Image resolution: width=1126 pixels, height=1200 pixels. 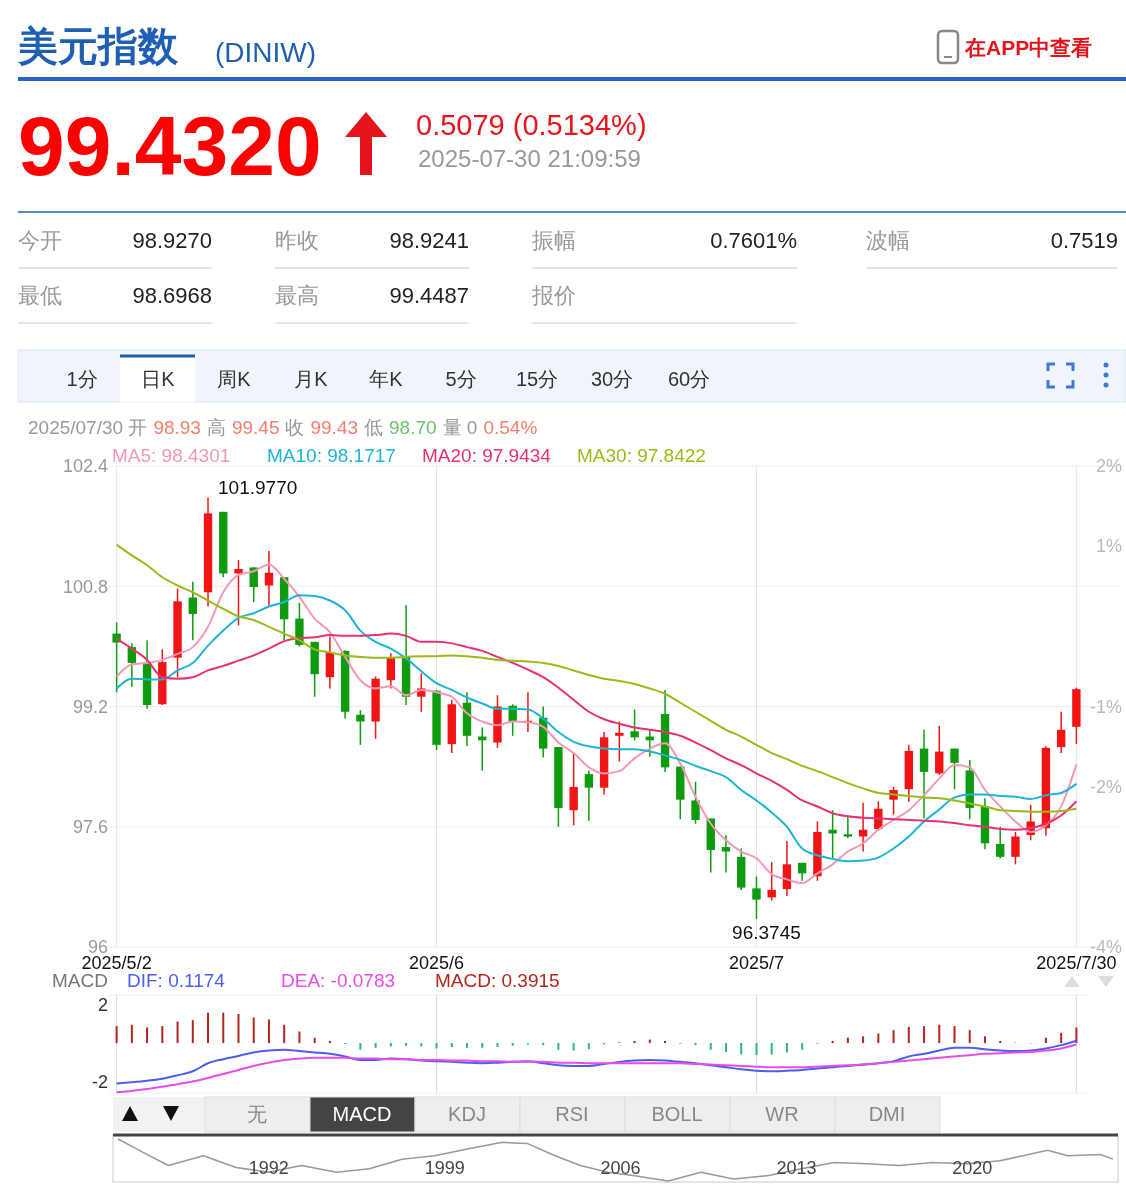 I want to click on text: 99.45, so click(x=255, y=427).